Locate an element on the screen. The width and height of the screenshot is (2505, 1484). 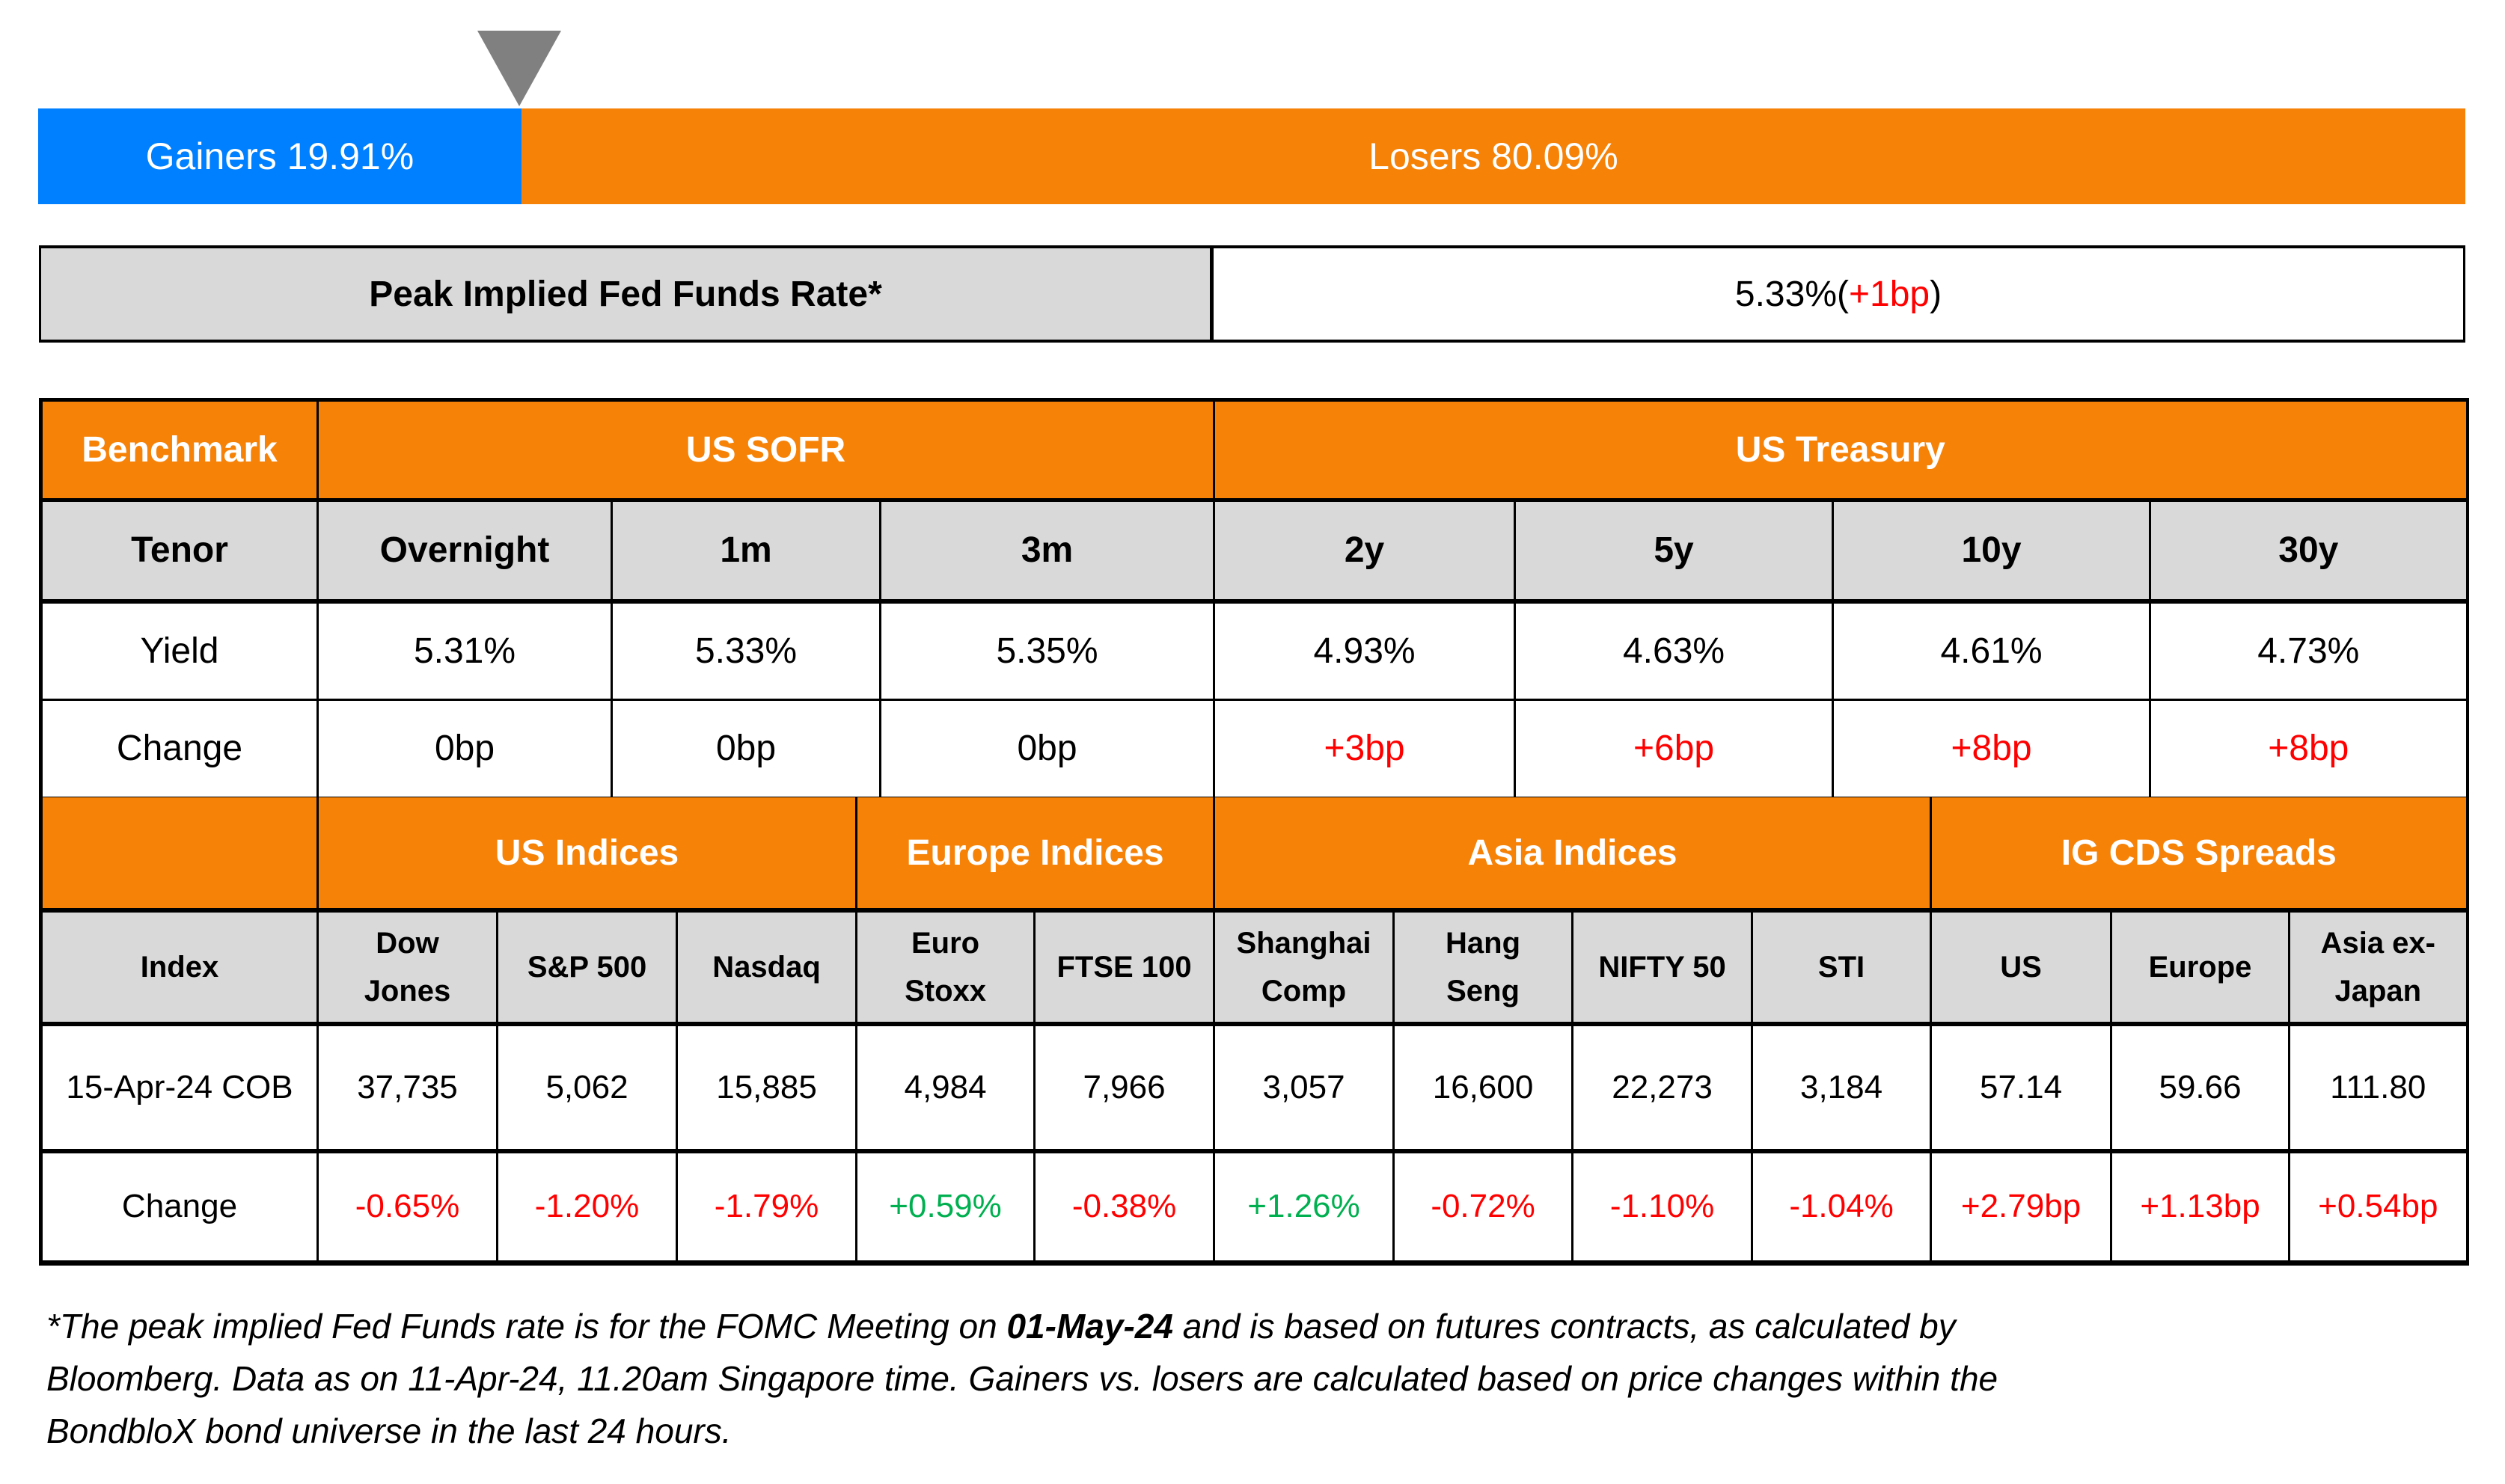
index-name-line: S&P 500 is located at coordinates (587, 967).